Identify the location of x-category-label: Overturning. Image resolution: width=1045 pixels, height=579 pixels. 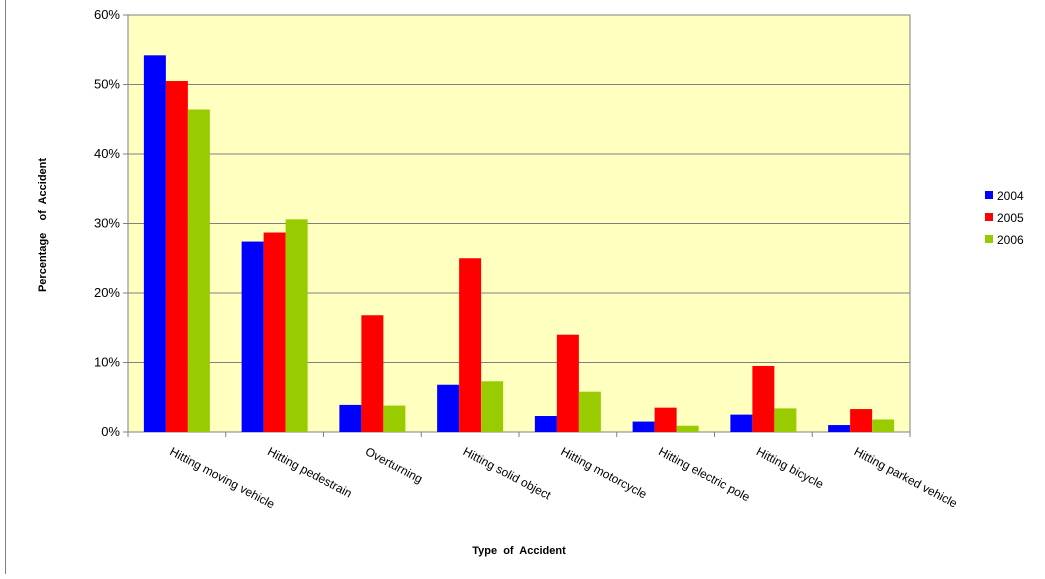
(394, 465).